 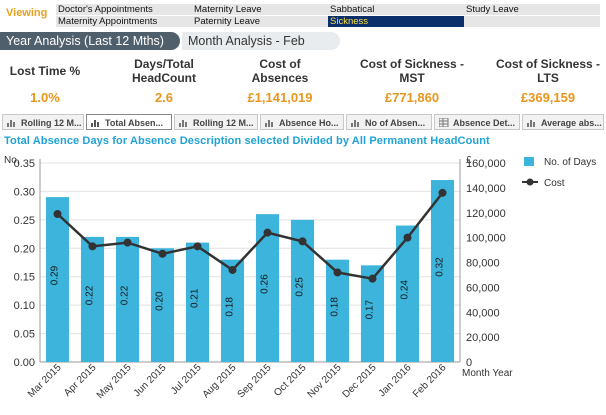 What do you see at coordinates (195, 298) in the screenshot?
I see `bar-data-label: 0.21` at bounding box center [195, 298].